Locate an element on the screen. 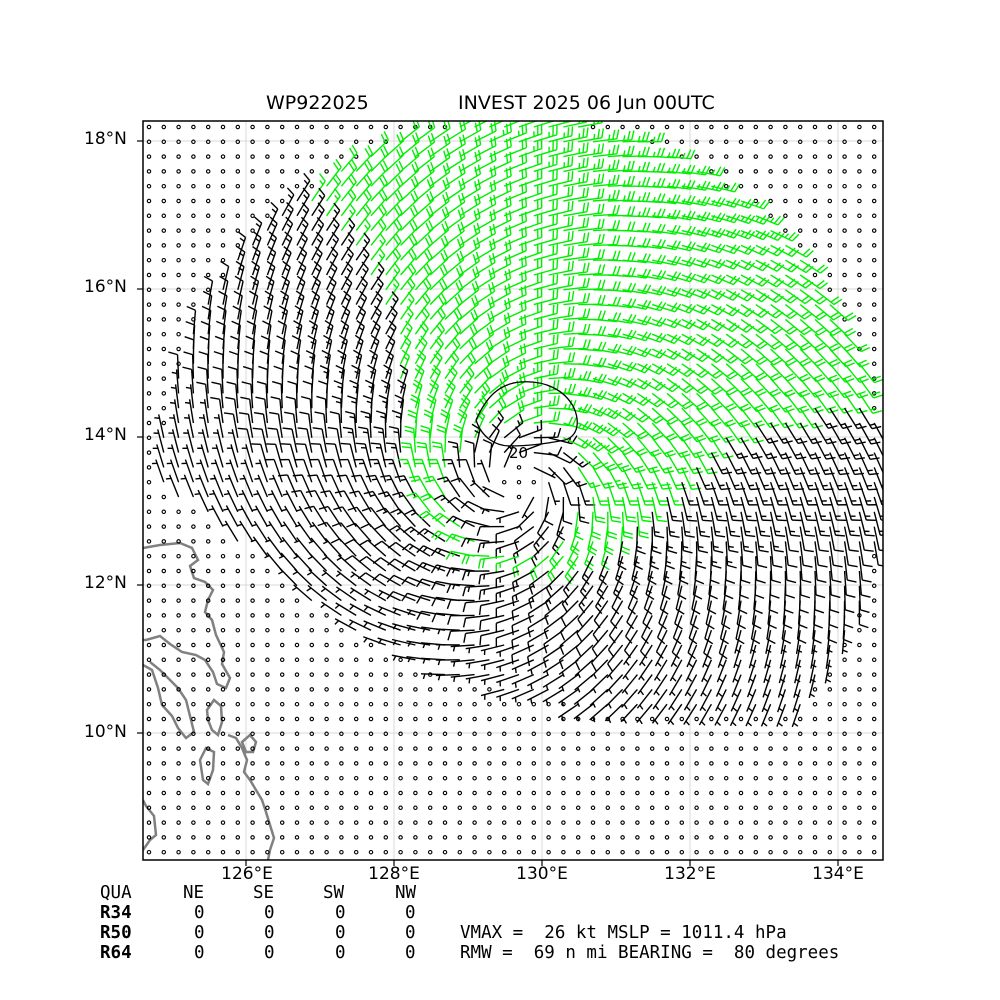 This screenshot has width=1000, height=1000. radii-cell: 0 is located at coordinates (410, 913).